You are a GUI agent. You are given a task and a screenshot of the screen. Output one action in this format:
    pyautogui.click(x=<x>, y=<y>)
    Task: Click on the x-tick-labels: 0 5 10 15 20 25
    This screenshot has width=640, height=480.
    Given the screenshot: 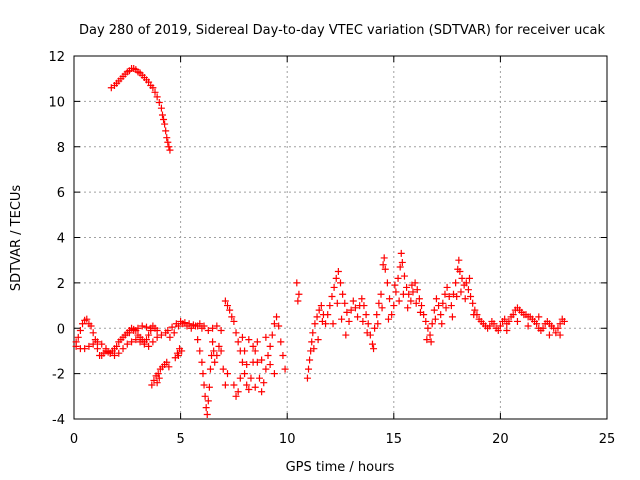 What is the action you would take?
    pyautogui.click(x=342, y=439)
    